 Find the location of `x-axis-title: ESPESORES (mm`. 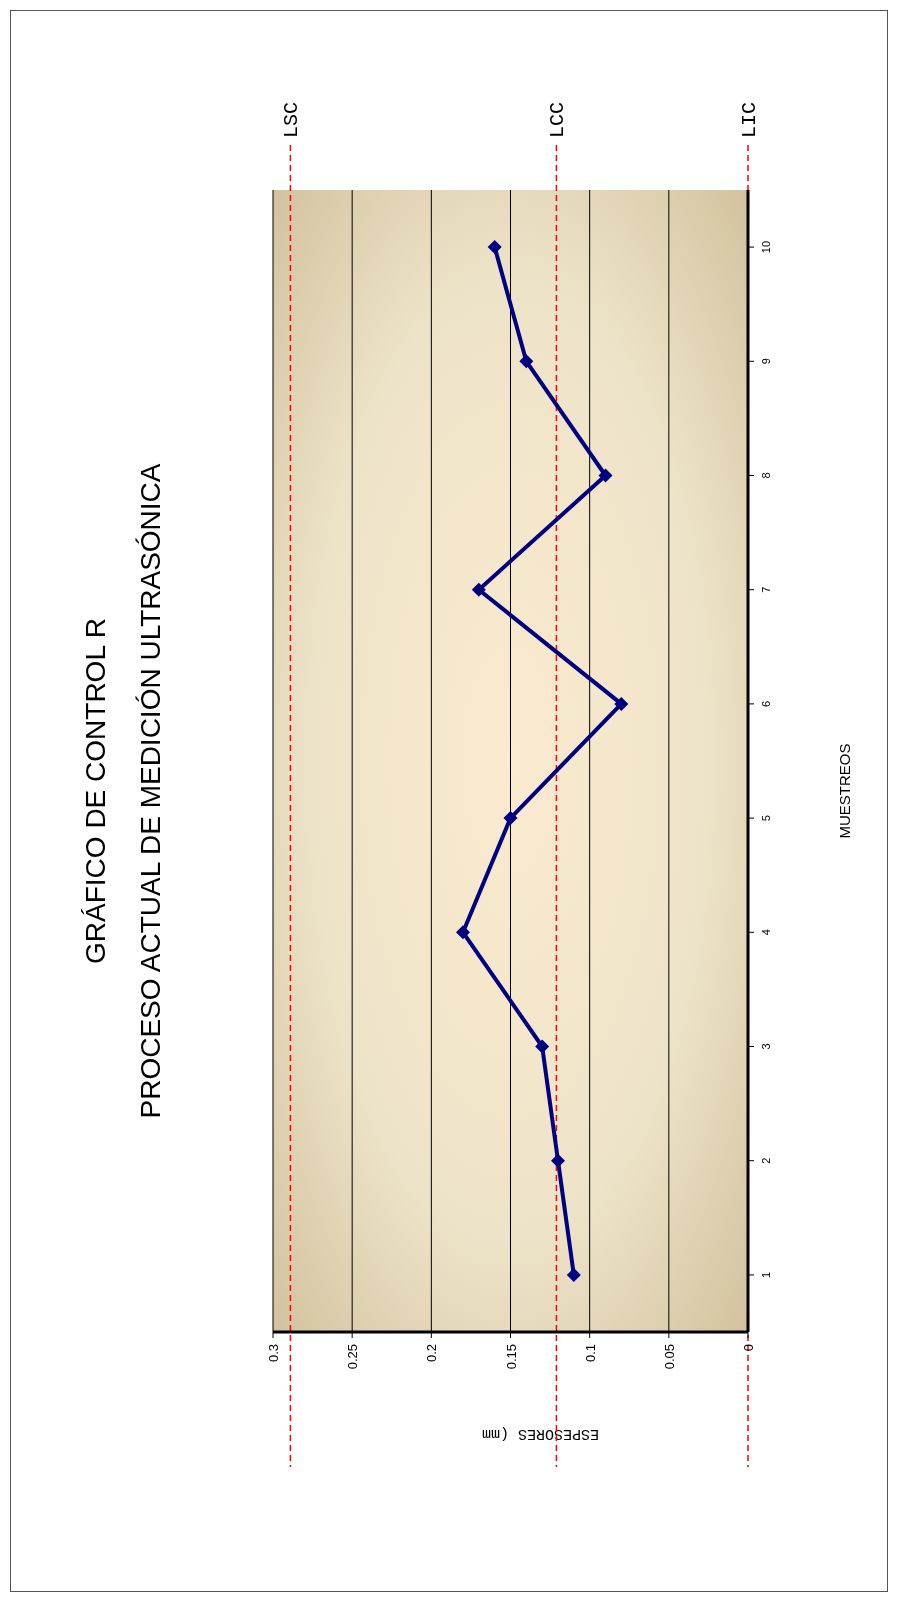

x-axis-title: ESPESORES (mm is located at coordinates (540, 1433).